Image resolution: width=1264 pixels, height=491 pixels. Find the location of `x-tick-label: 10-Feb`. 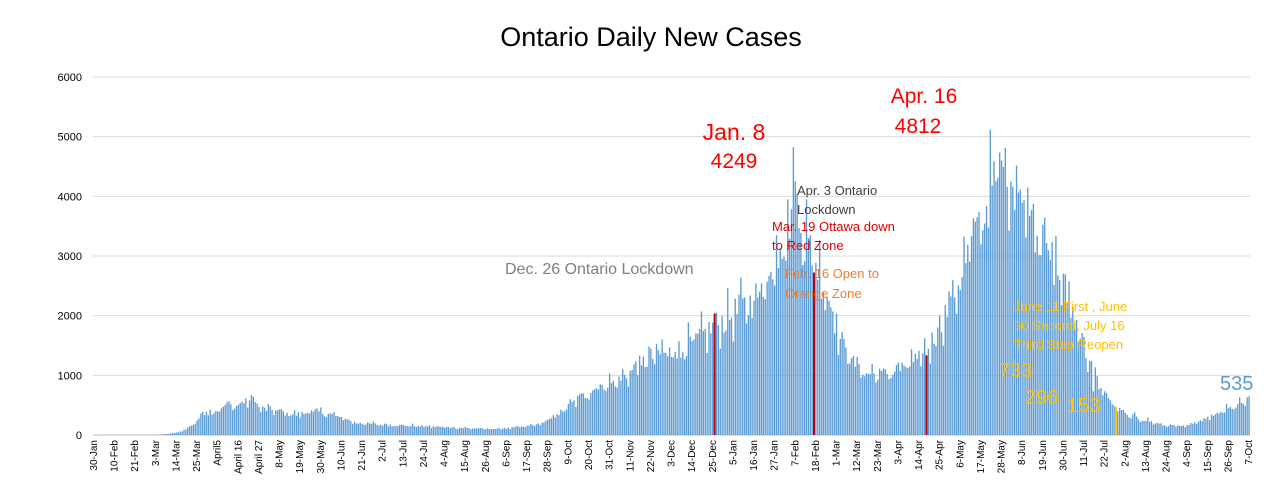

x-tick-label: 10-Feb is located at coordinates (115, 456).